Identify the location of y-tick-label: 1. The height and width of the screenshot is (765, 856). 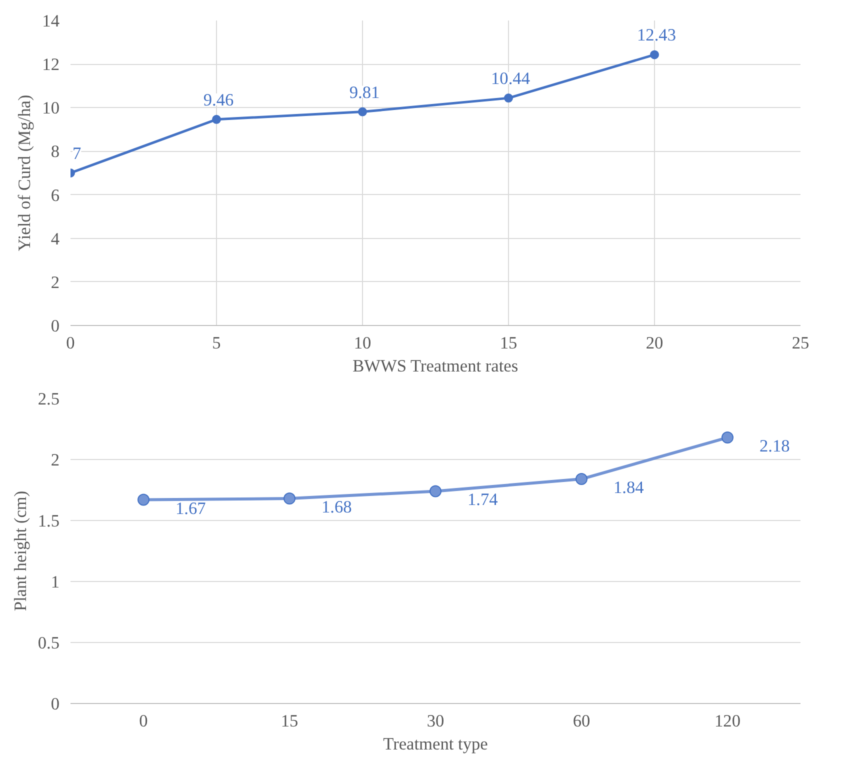
(55, 582).